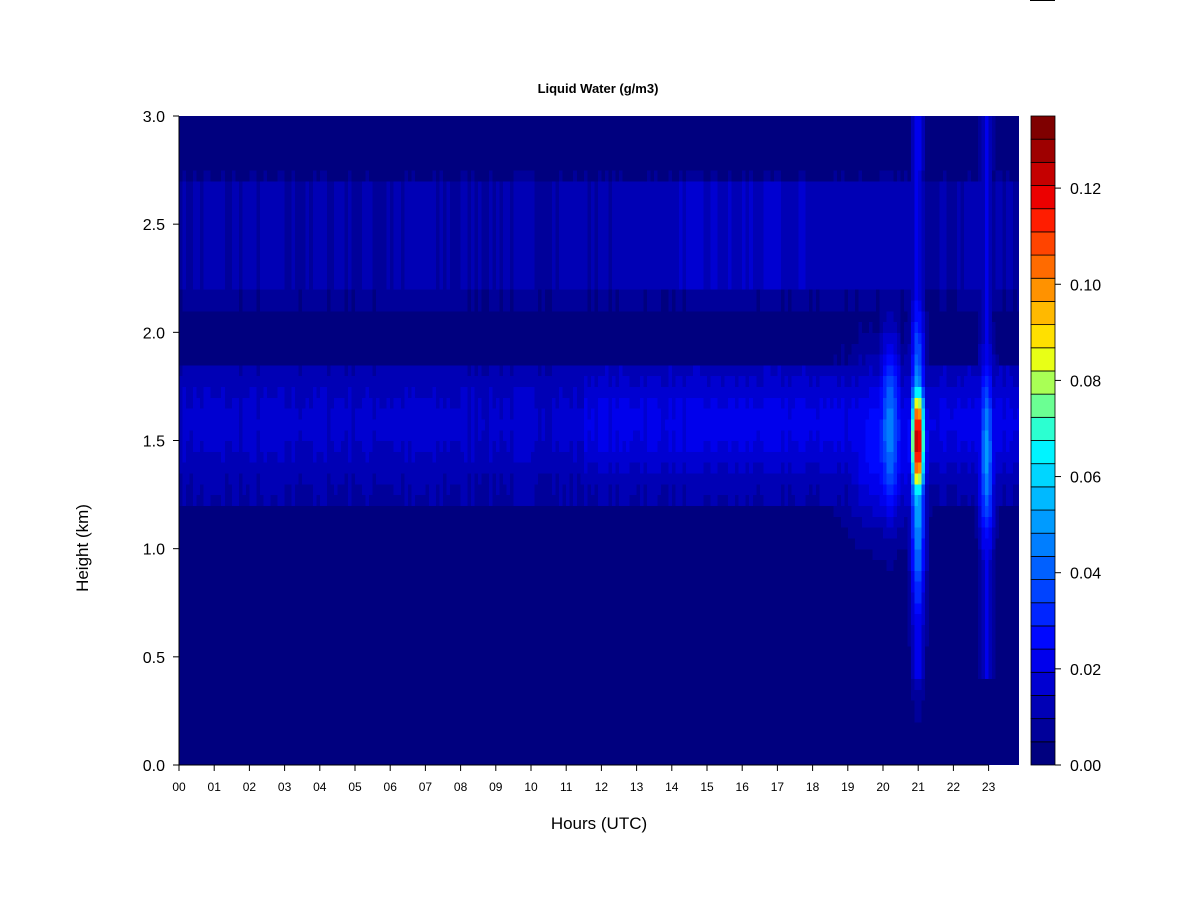 The image size is (1200, 900). What do you see at coordinates (778, 787) in the screenshot?
I see `x-tick-label: 17` at bounding box center [778, 787].